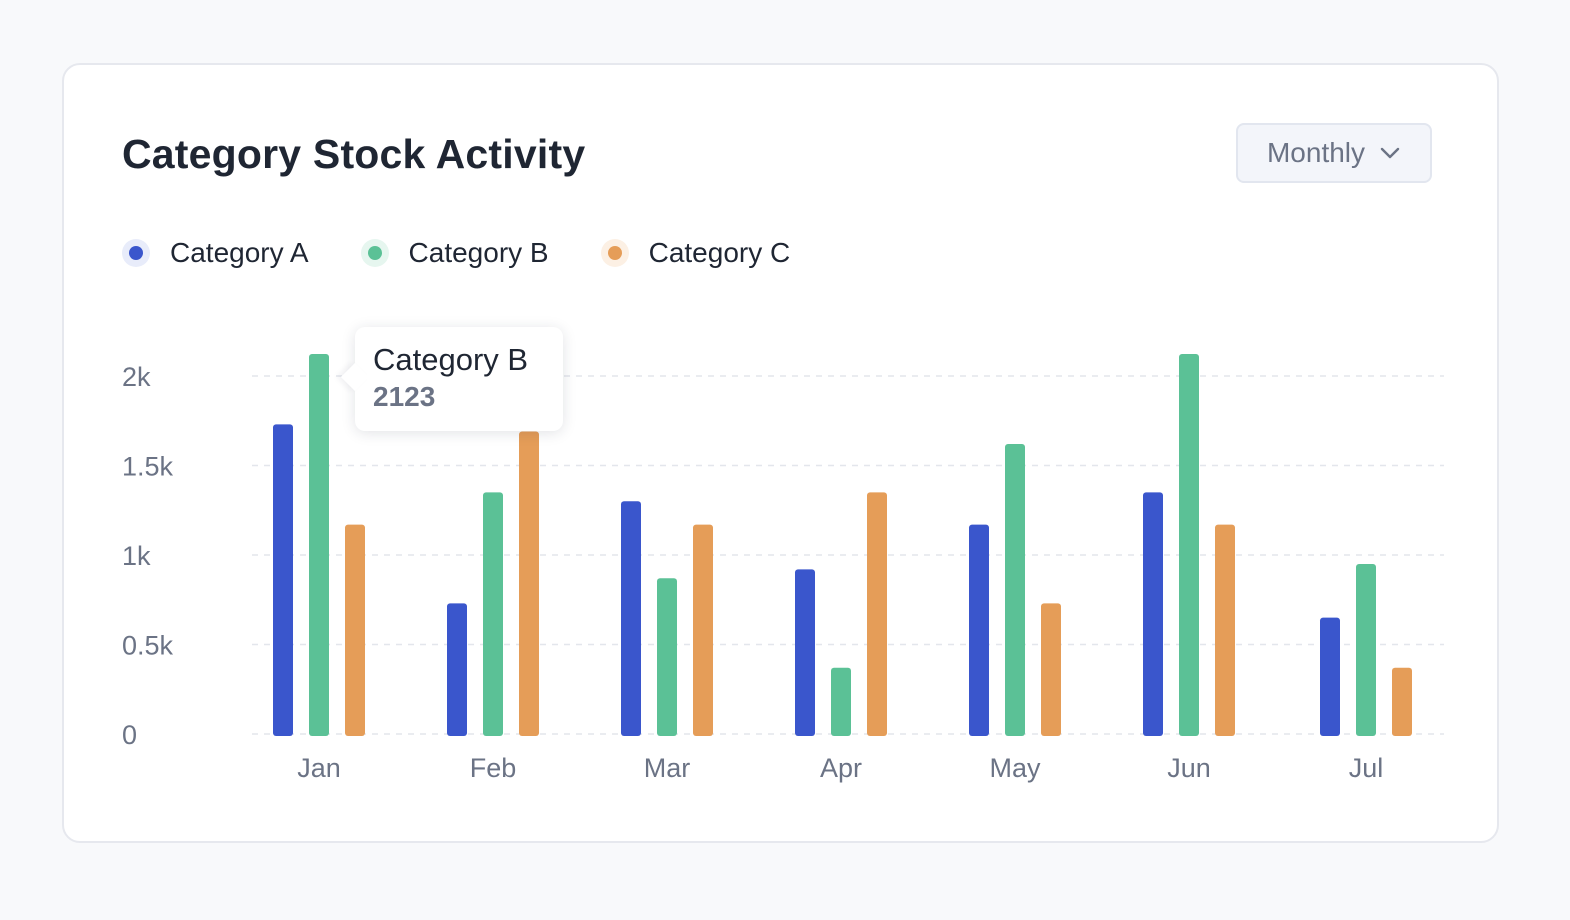  I want to click on period-select: Monthly, so click(1334, 153).